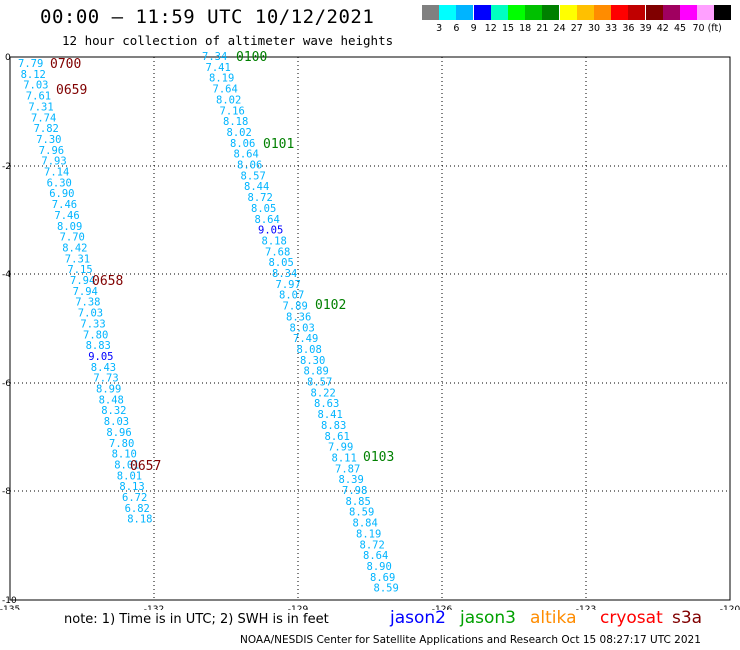 The width and height of the screenshot is (740, 650). Describe the element at coordinates (107, 281) in the screenshot. I see `track-time-label: 0658` at that location.